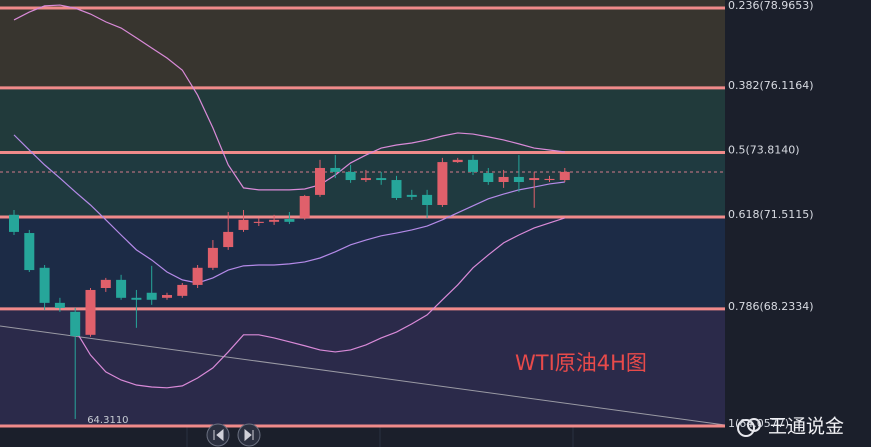 Image resolution: width=871 pixels, height=447 pixels. What do you see at coordinates (771, 6) in the screenshot?
I see `y-tick-label: 0.236(78.9653)` at bounding box center [771, 6].